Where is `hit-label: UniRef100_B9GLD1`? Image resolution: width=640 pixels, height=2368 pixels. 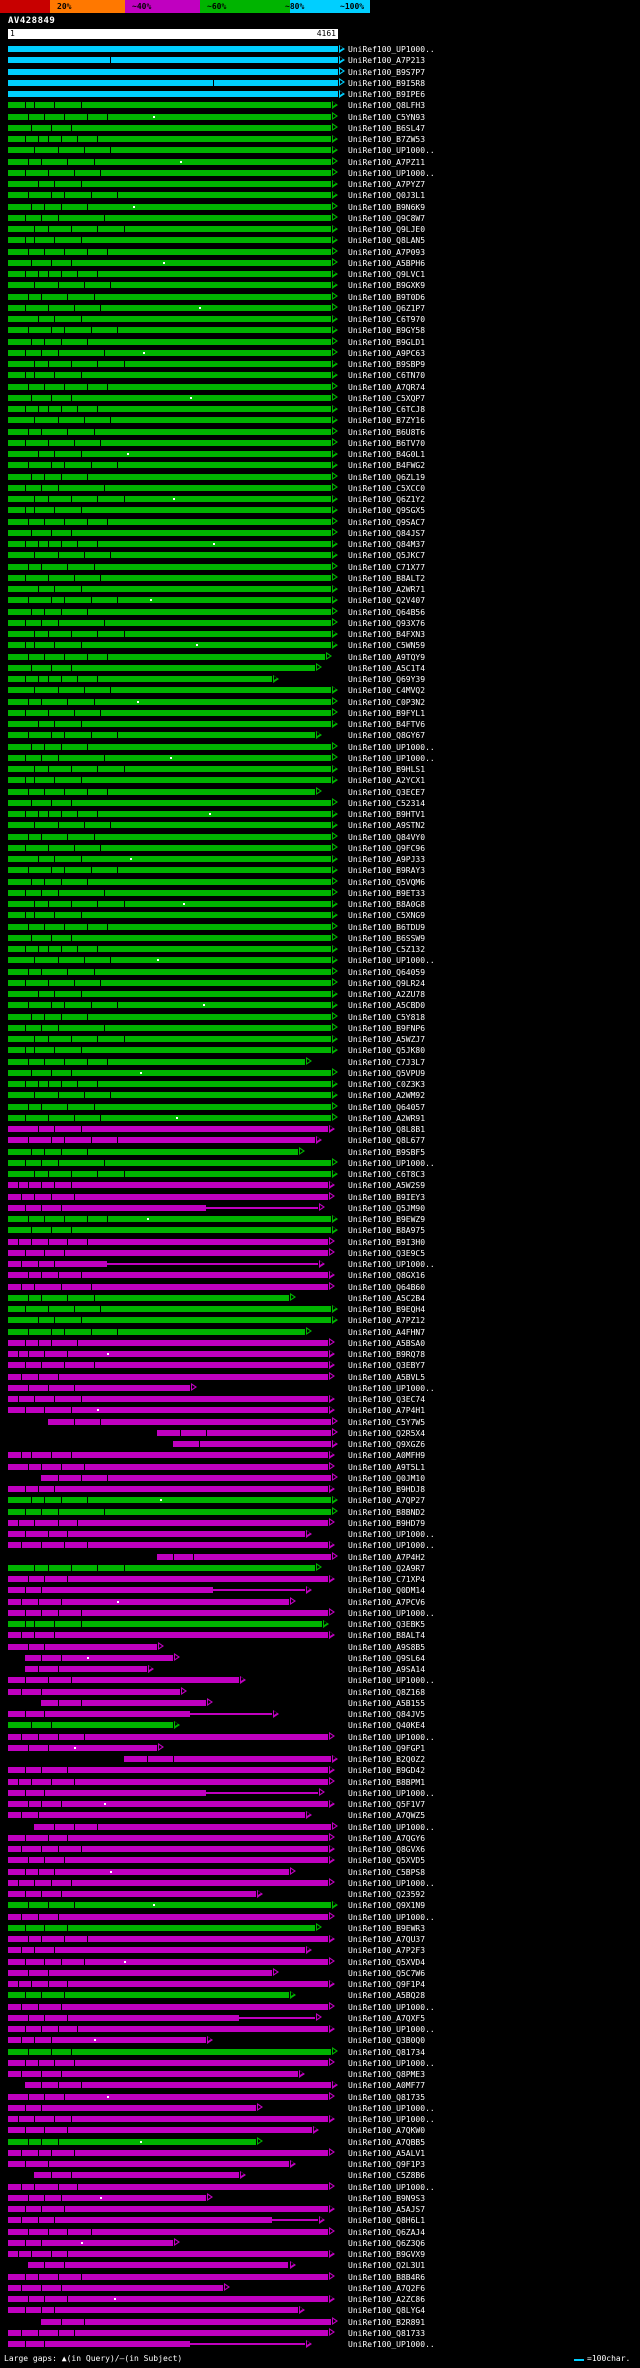 hit-label: UniRef100_B9GLD1 is located at coordinates (387, 342).